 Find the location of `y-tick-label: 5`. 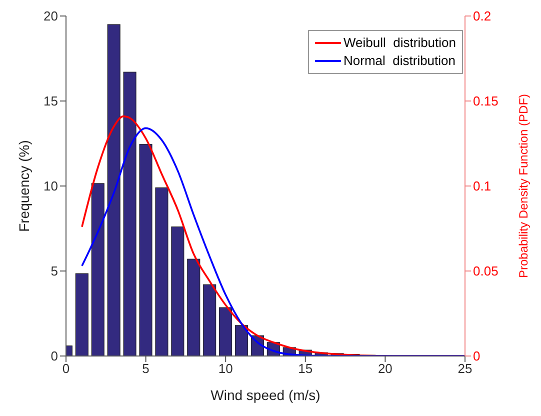

y-tick-label: 5 is located at coordinates (54, 271).